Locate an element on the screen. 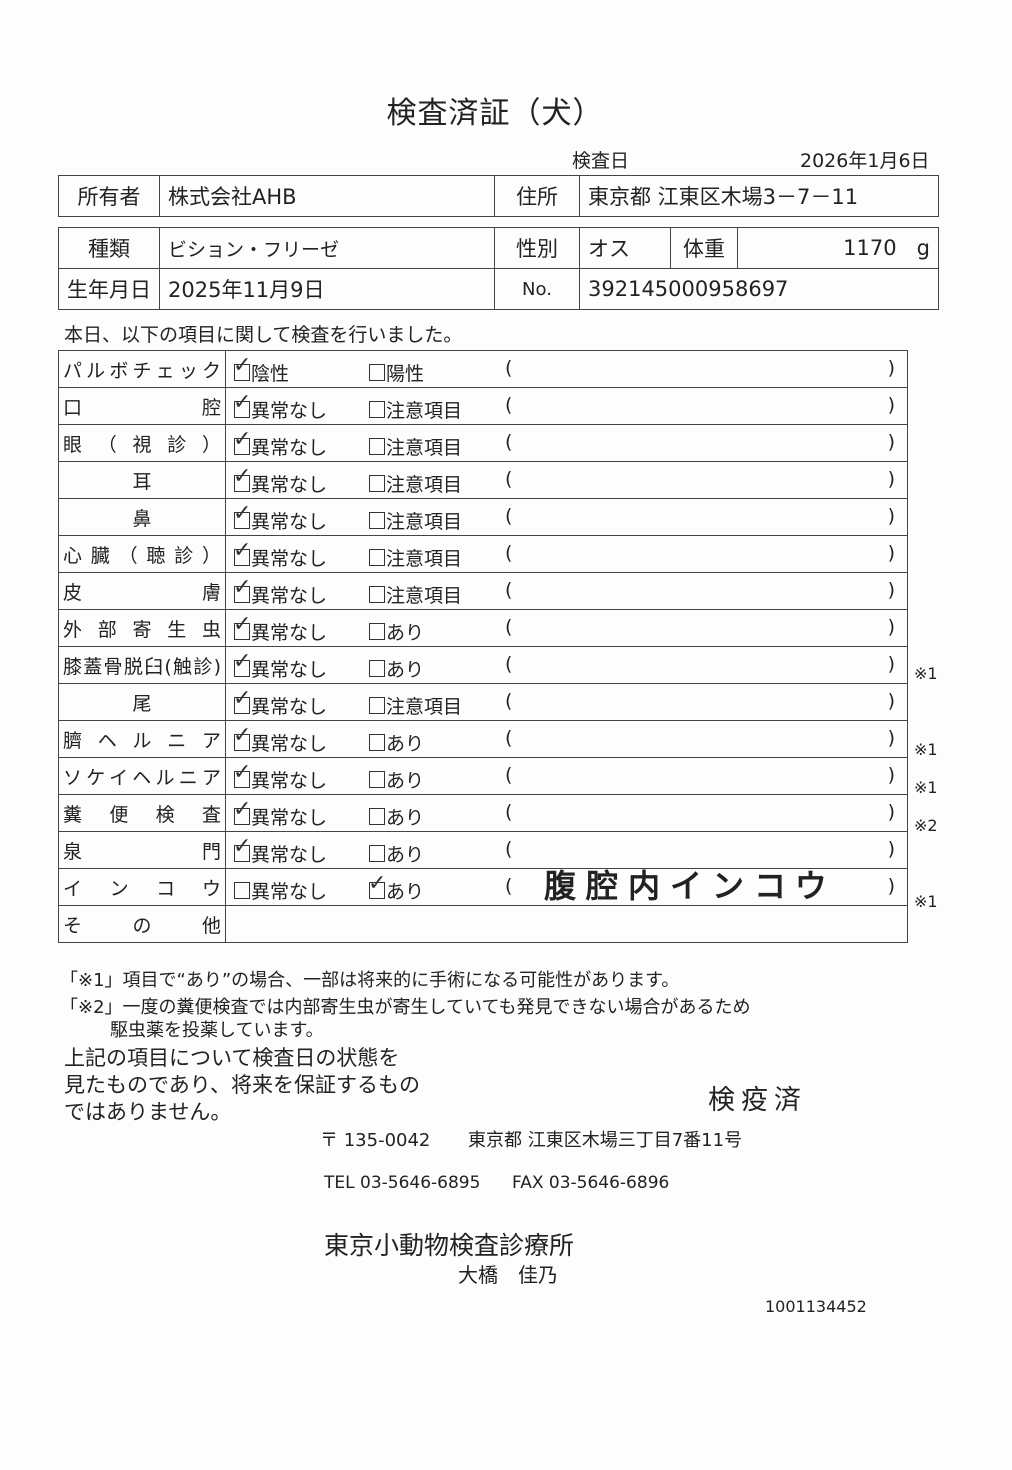  item-label: 膝蓋骨脱臼(触診) is located at coordinates (142, 665).